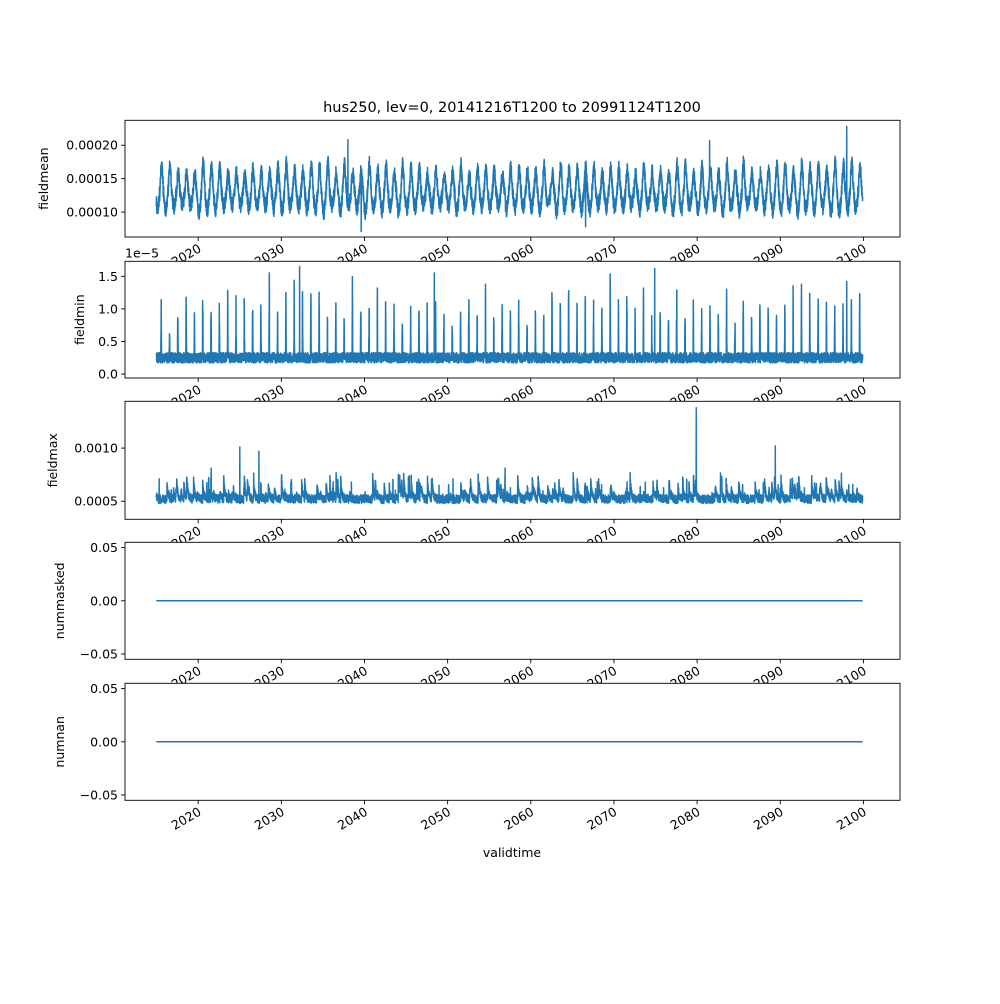 The height and width of the screenshot is (1004, 1000). I want to click on x-tick-label: 2080, so click(685, 818).